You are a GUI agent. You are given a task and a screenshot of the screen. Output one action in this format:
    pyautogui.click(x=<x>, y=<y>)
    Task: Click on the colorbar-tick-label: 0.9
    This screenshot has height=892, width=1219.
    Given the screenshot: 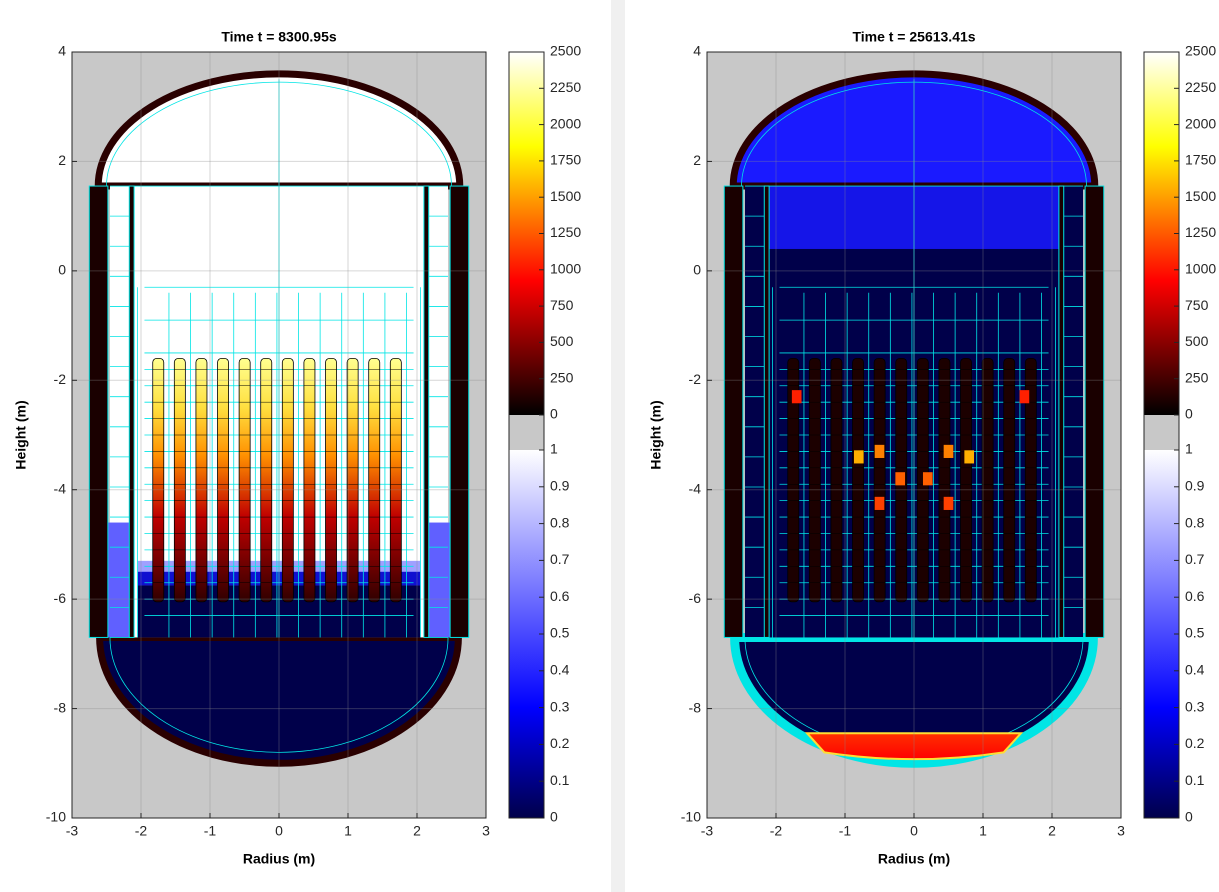 What is the action you would take?
    pyautogui.click(x=1195, y=486)
    